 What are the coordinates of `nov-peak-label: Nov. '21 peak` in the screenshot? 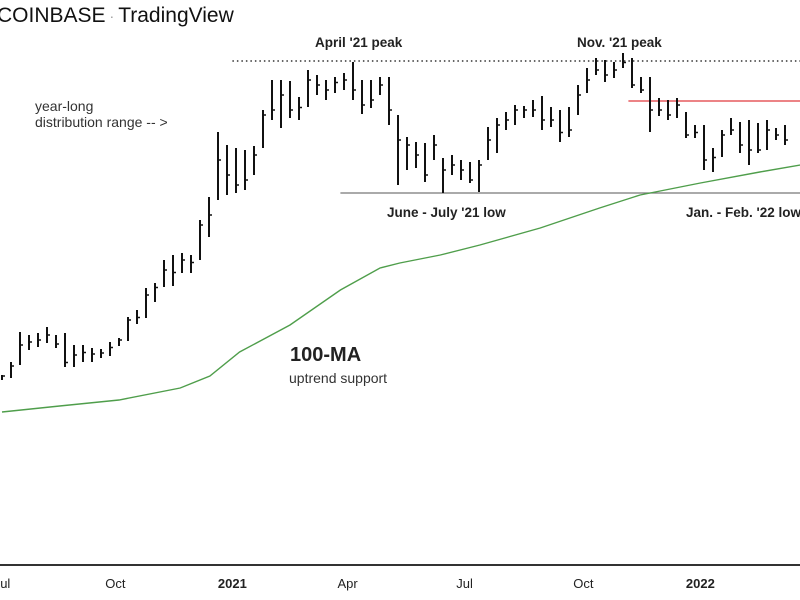 It's located at (619, 42).